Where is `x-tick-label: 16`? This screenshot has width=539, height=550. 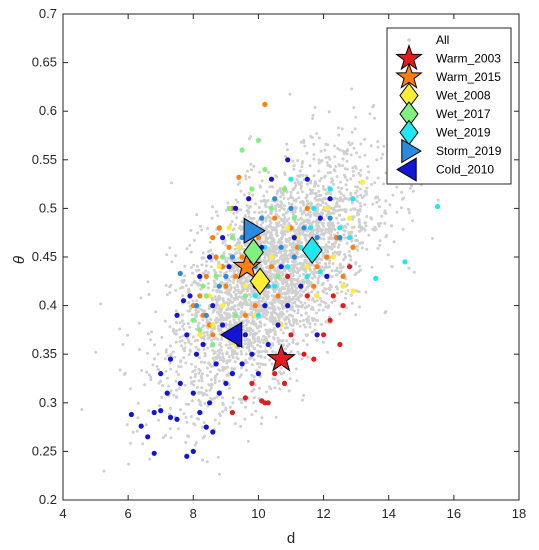 x-tick-label: 16 is located at coordinates (454, 513).